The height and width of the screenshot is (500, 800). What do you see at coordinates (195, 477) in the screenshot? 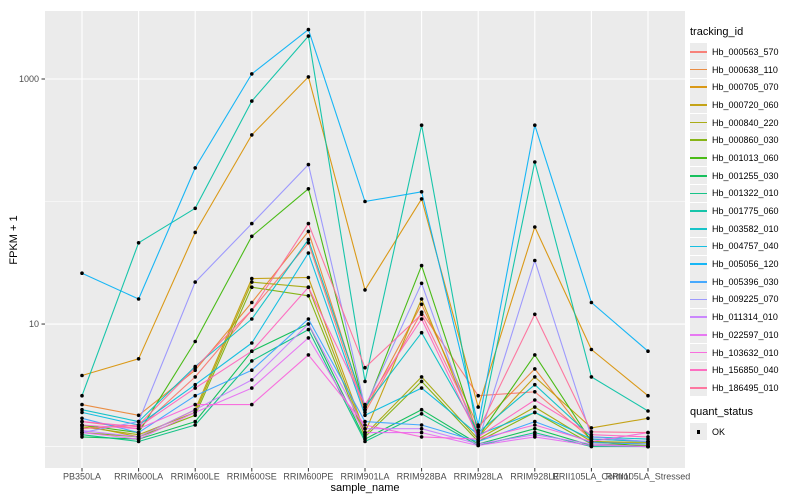
I see `x-tick-label: RRIM600LE` at bounding box center [195, 477].